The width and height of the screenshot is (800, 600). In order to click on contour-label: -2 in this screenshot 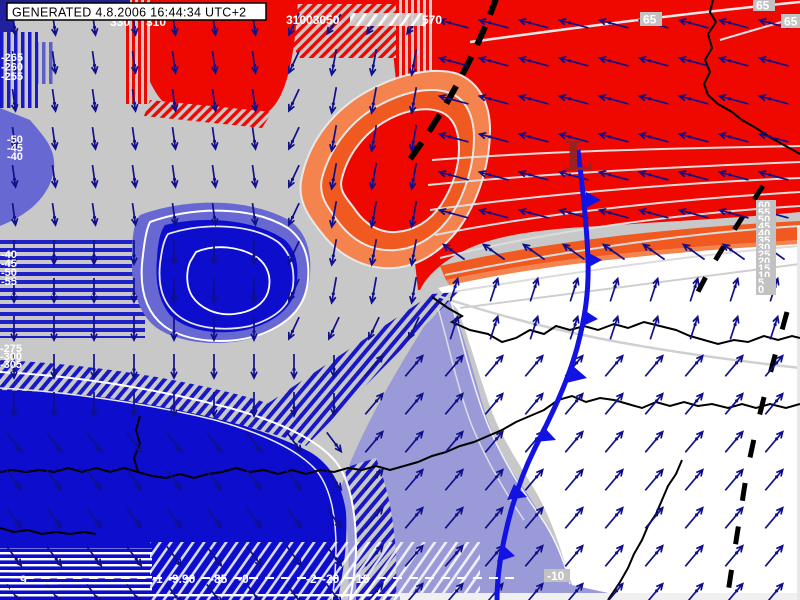, I will do `click(311, 579)`.